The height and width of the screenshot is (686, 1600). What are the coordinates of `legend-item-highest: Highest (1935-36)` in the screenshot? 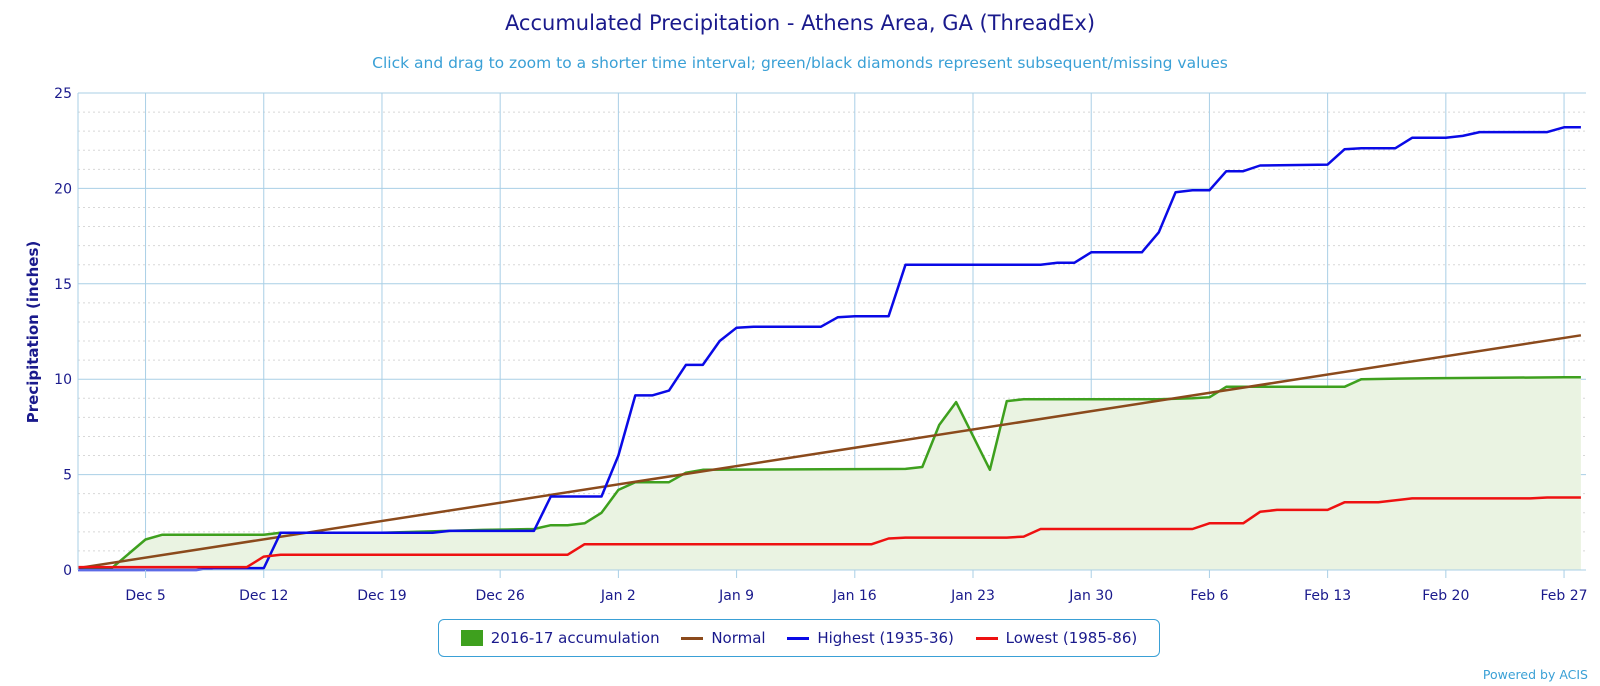 It's located at (870, 638).